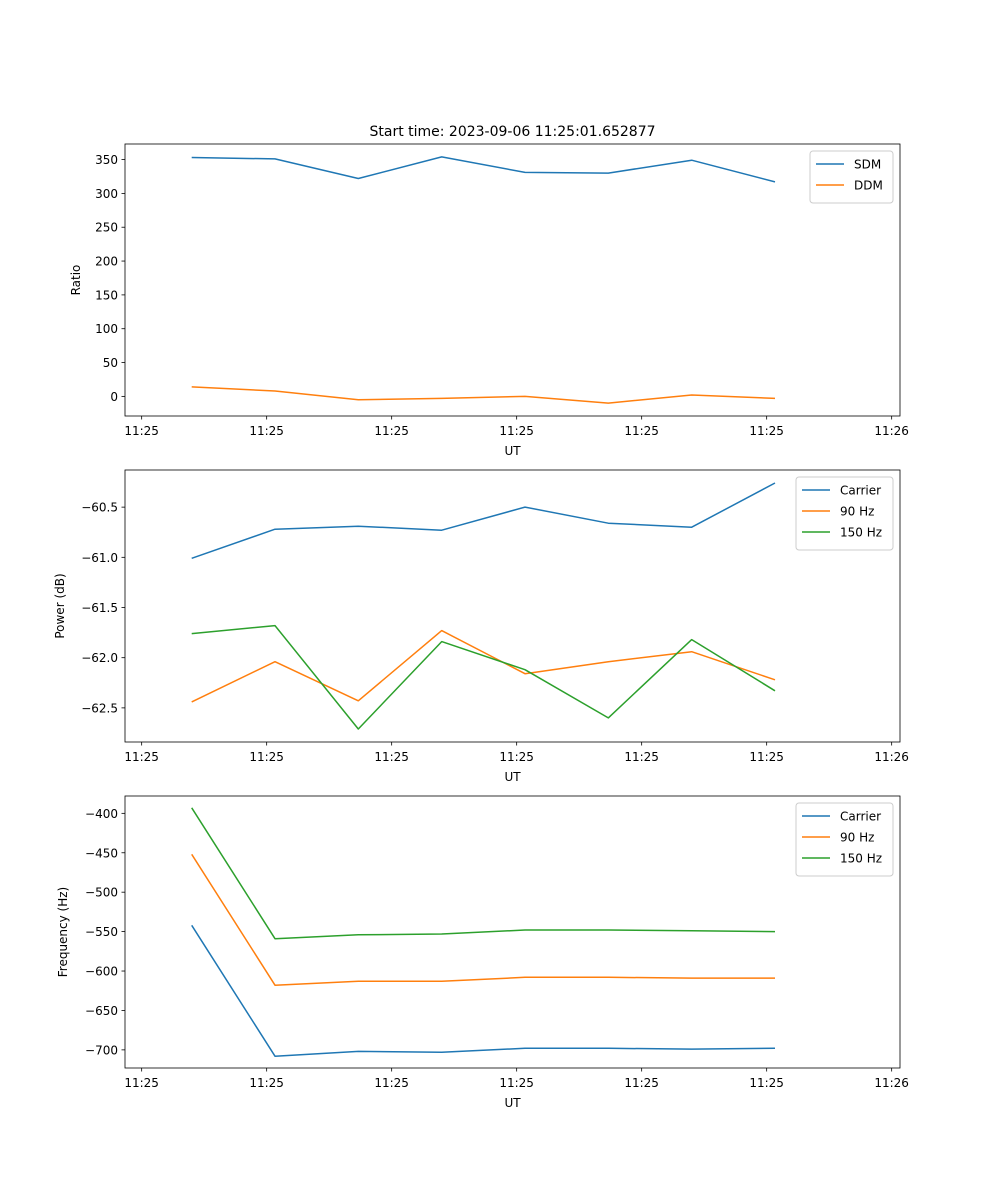 Image resolution: width=1000 pixels, height=1200 pixels. What do you see at coordinates (851, 177) in the screenshot?
I see `legend: SDM DDM` at bounding box center [851, 177].